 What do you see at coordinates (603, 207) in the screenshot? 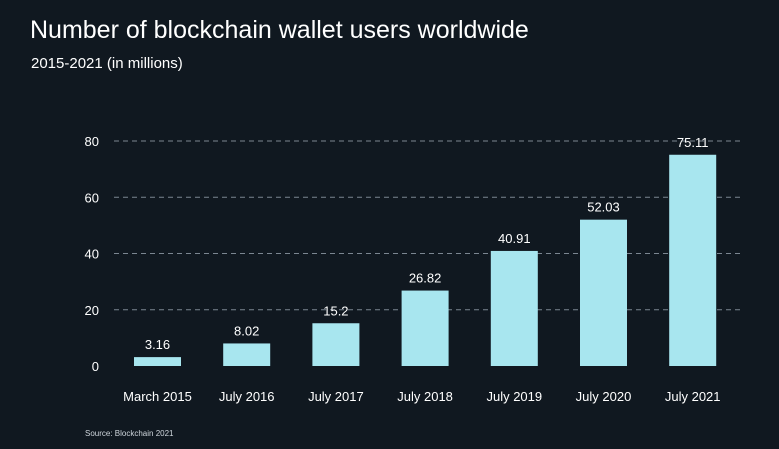
I see `data-label: 52.03` at bounding box center [603, 207].